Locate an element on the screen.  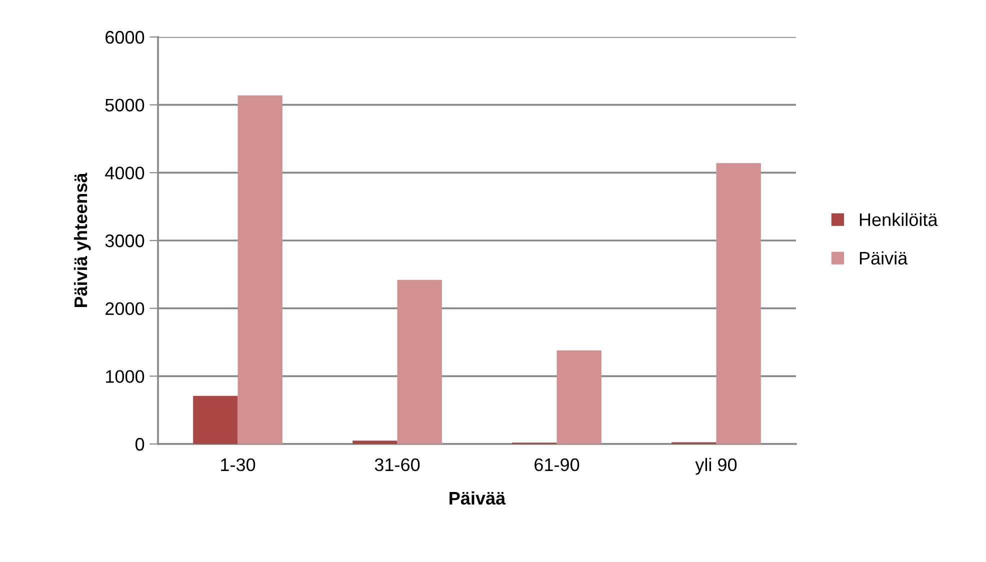
x-tick-label: 61-90 is located at coordinates (557, 465).